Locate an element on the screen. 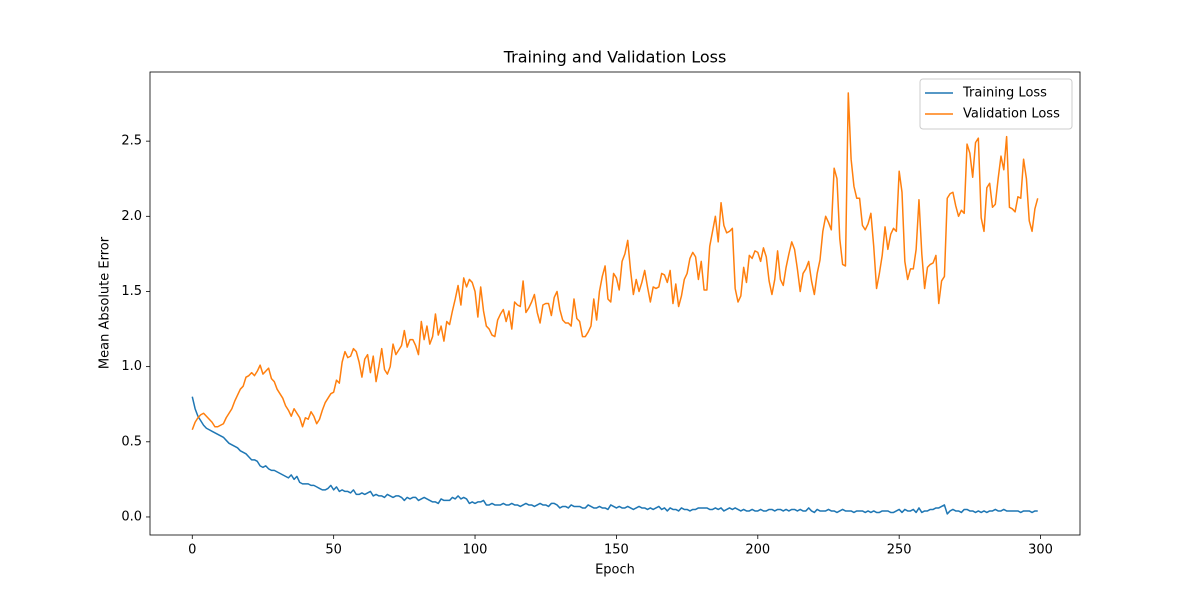 This screenshot has width=1200, height=600. legend-box is located at coordinates (996, 104).